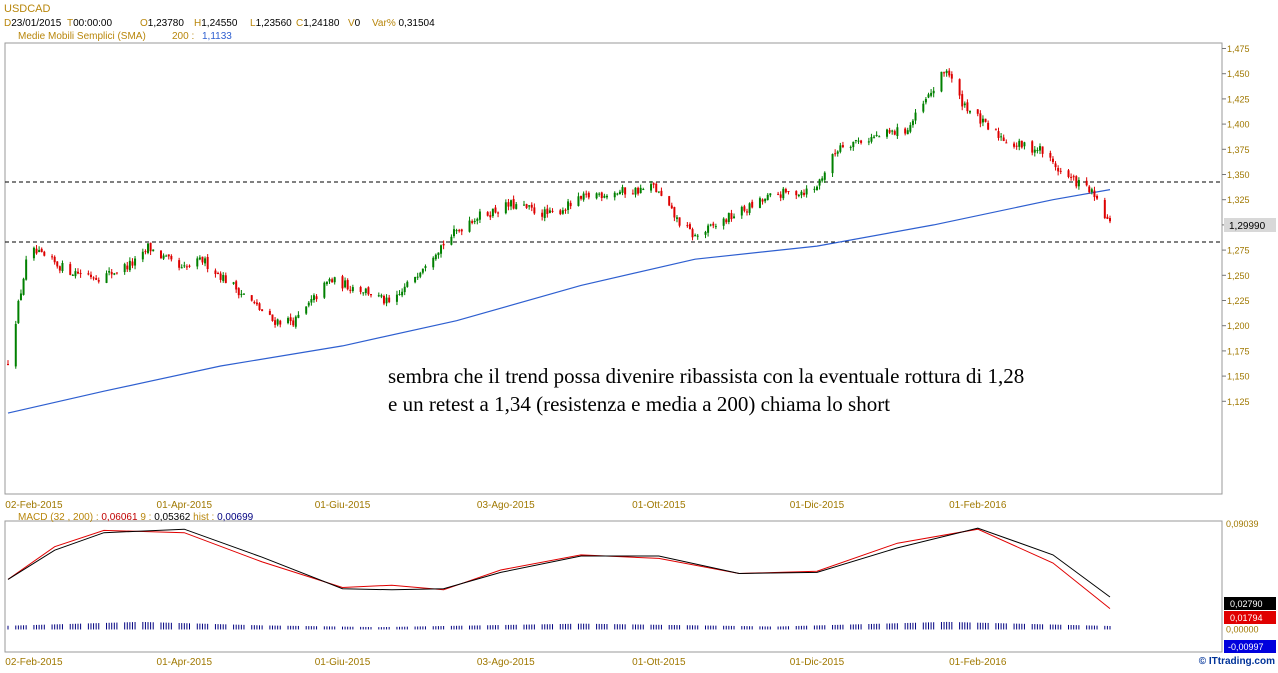  I want to click on price-tick-label: 1,475, so click(1238, 49).